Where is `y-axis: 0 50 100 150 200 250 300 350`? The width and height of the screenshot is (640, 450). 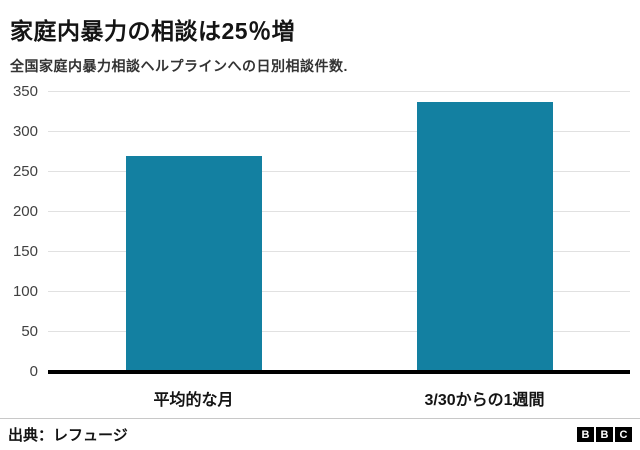
y-axis: 0 50 100 150 200 250 300 350 is located at coordinates (25, 232).